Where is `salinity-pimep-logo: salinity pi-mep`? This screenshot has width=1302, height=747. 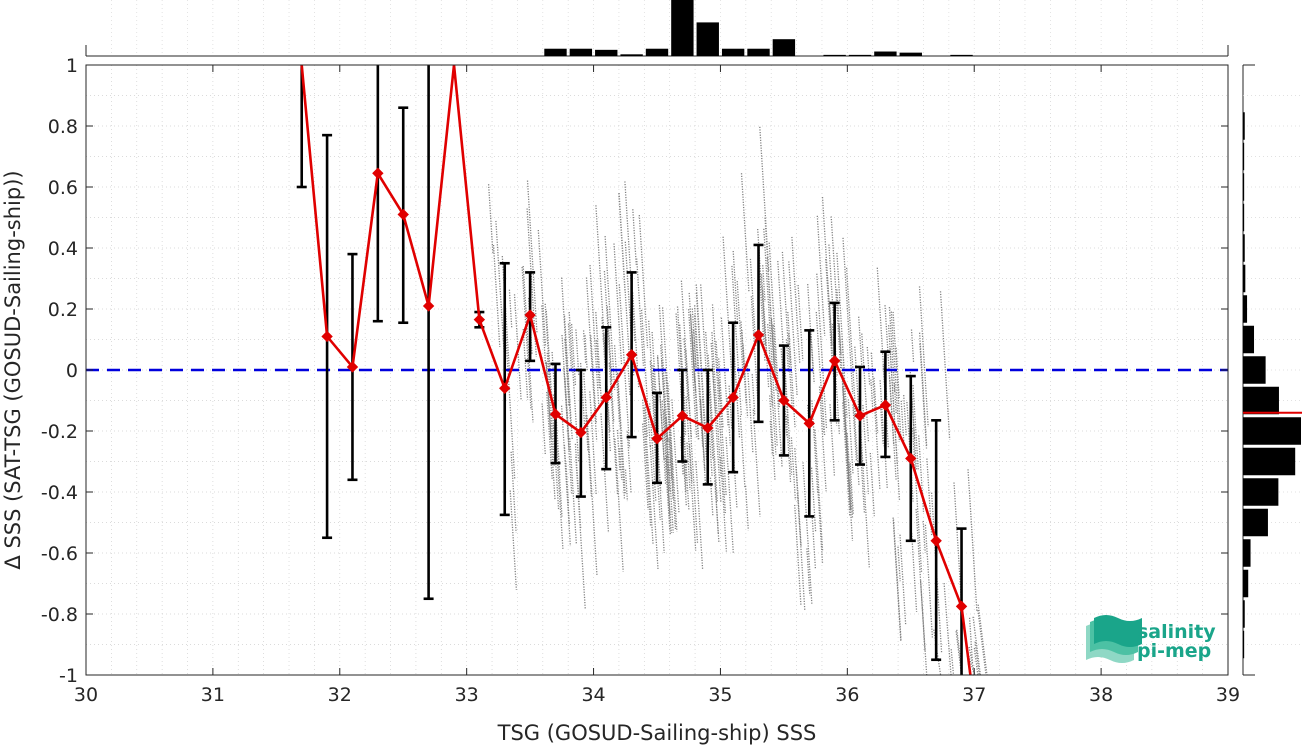
salinity-pimep-logo: salinity pi-mep is located at coordinates (1151, 639).